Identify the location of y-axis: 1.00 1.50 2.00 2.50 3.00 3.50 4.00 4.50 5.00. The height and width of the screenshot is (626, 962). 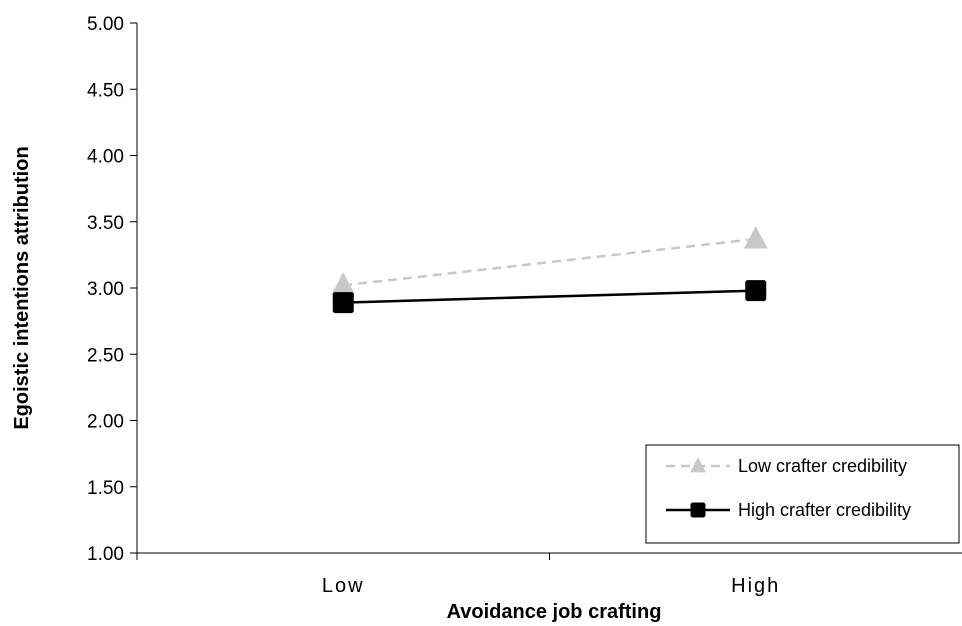
(112, 289).